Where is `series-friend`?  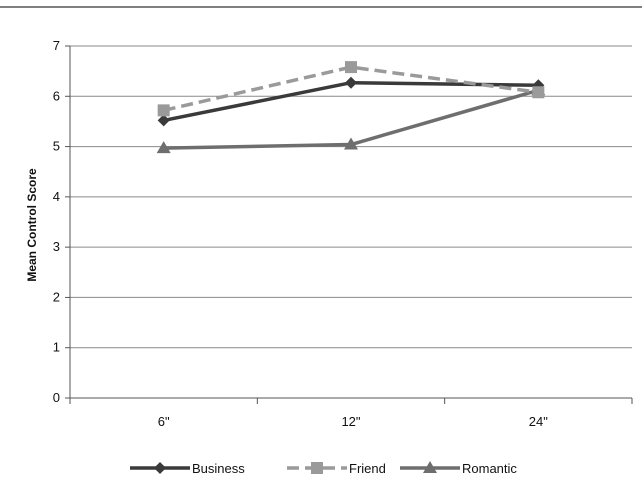 series-friend is located at coordinates (351, 89).